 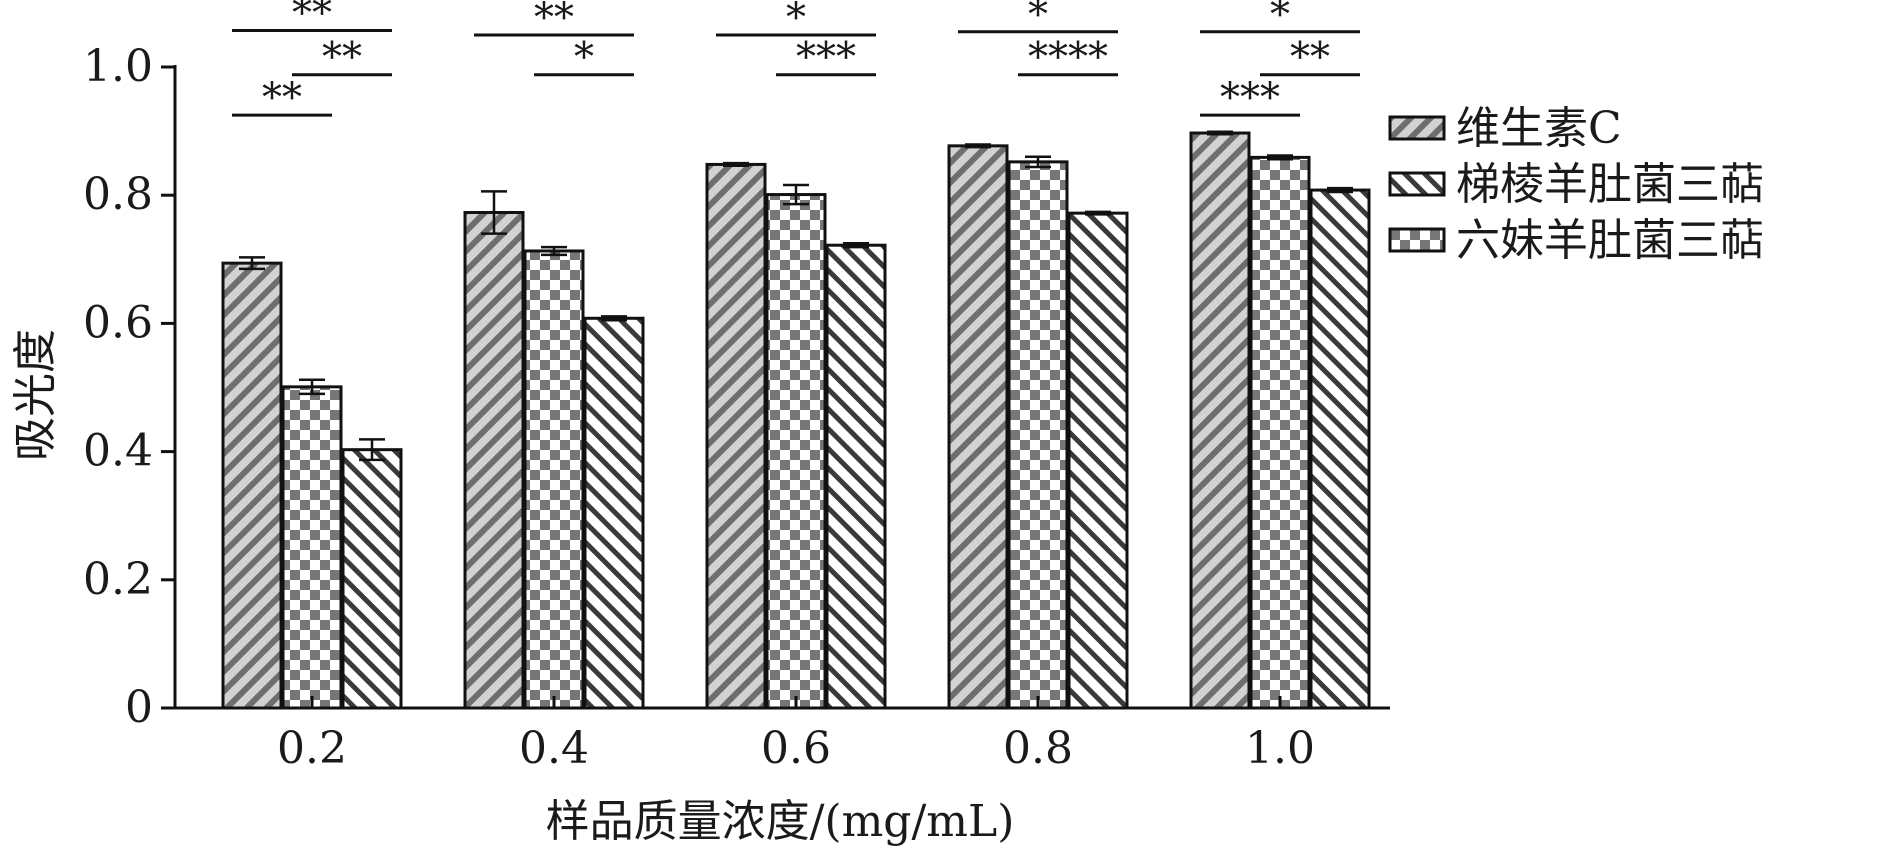 What do you see at coordinates (614, 513) in the screenshot?
I see `bar-3-0.4` at bounding box center [614, 513].